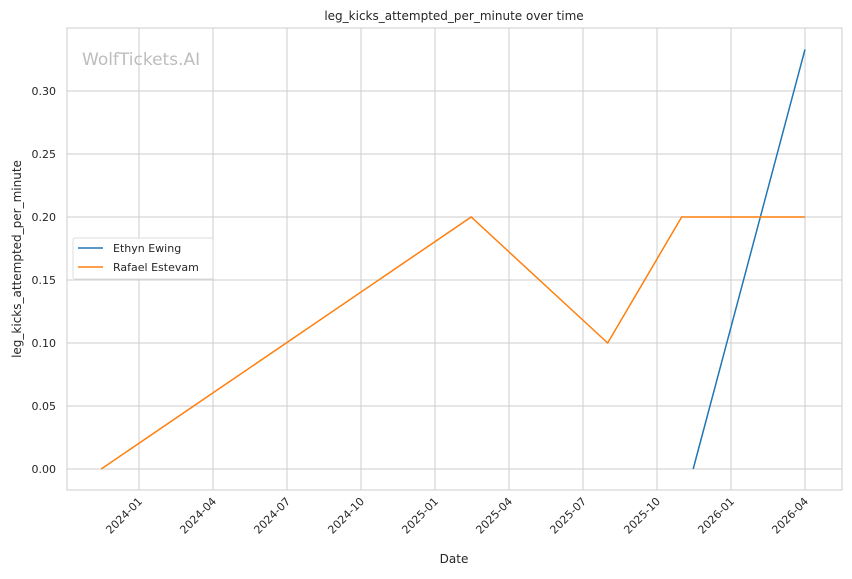 This screenshot has height=579, width=852. What do you see at coordinates (453, 16) in the screenshot?
I see `chart-title: leg_kicks_attempted_per_minute over time` at bounding box center [453, 16].